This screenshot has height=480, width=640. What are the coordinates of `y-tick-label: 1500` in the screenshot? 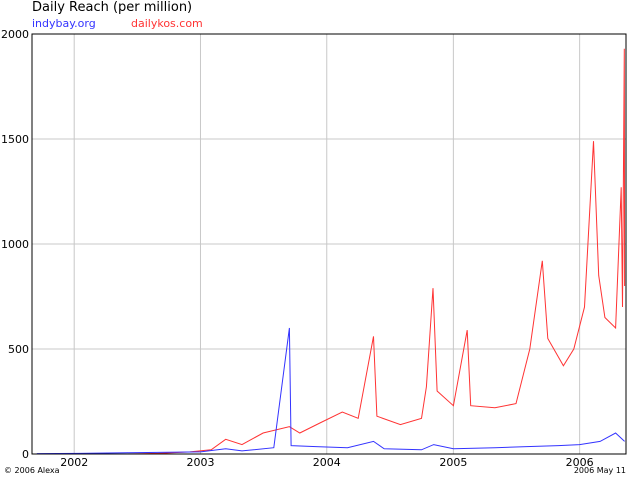 It's located at (15, 139).